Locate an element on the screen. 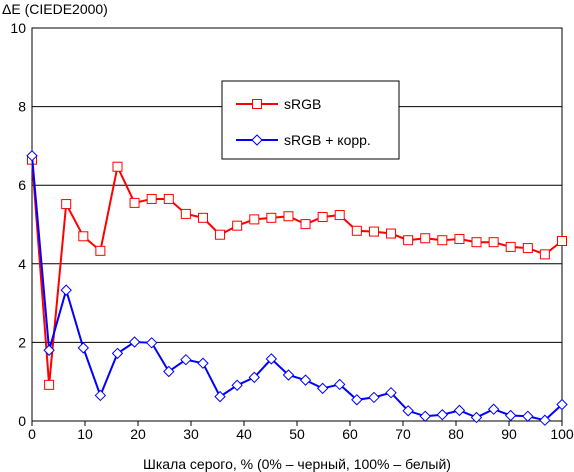 The height and width of the screenshot is (472, 574). y-tick-labels: 0 2 4 6 8 10 is located at coordinates (18, 224).